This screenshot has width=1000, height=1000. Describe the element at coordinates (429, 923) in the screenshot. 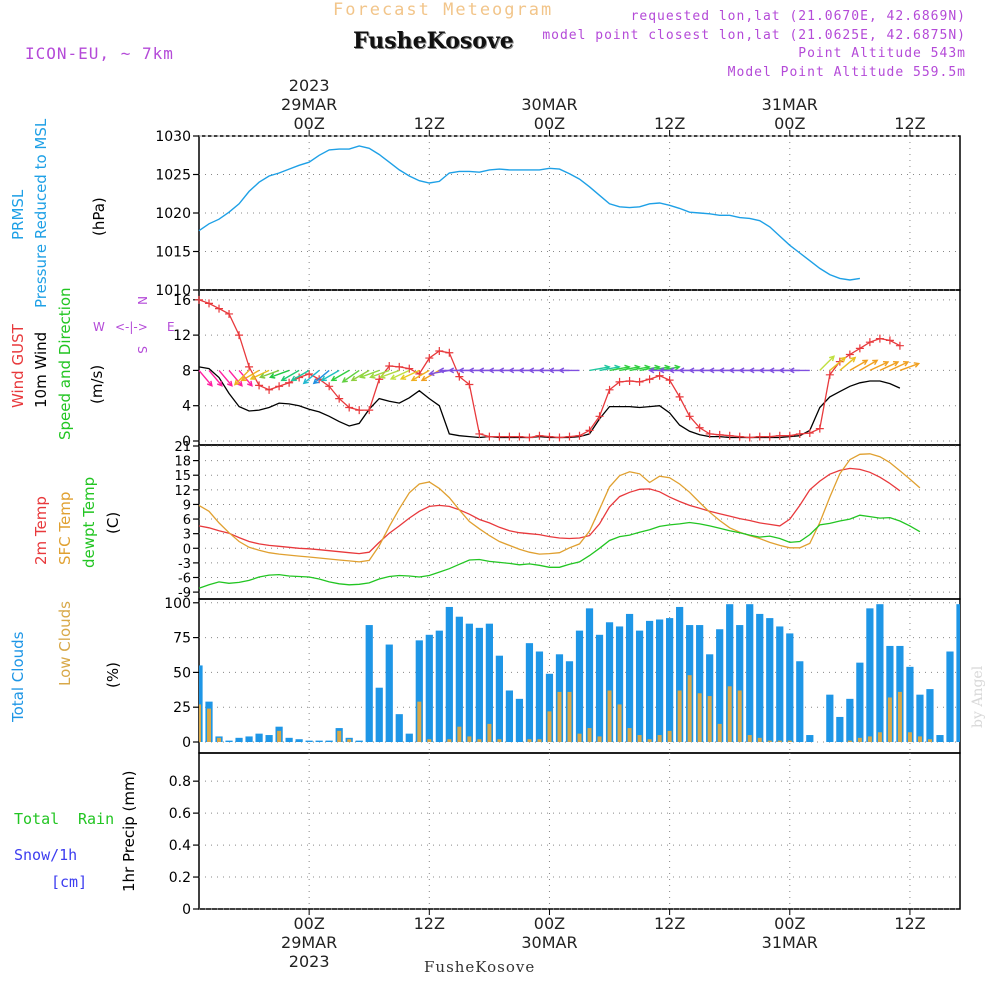

I see `xtick-label-bottom: 12Z` at that location.